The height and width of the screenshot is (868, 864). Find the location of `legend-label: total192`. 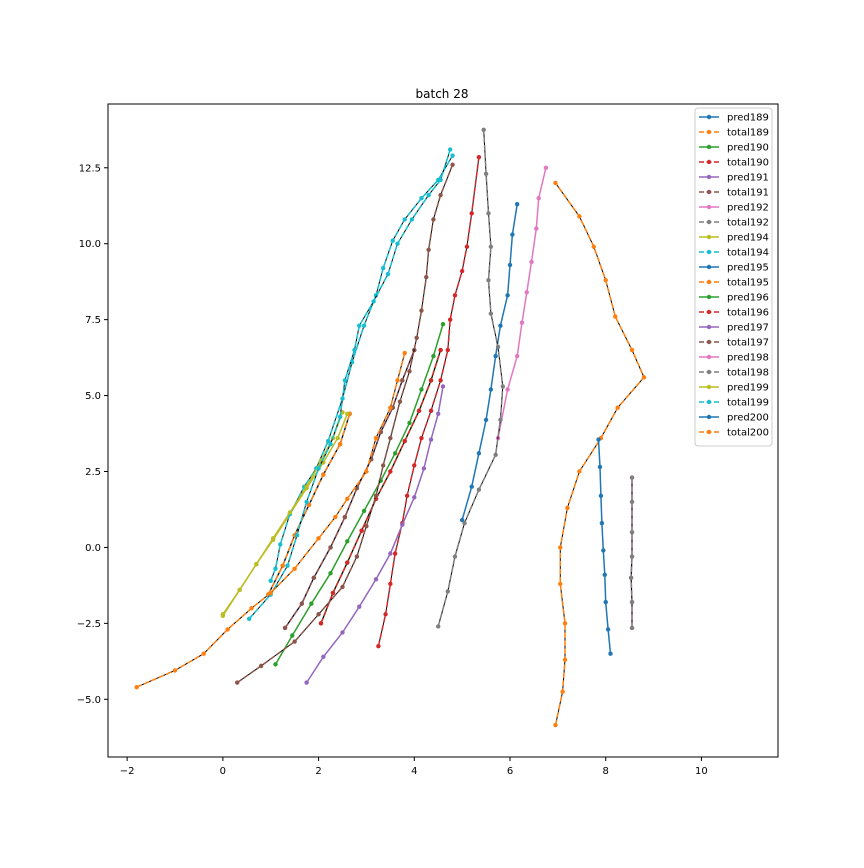

legend-label: total192 is located at coordinates (748, 223).